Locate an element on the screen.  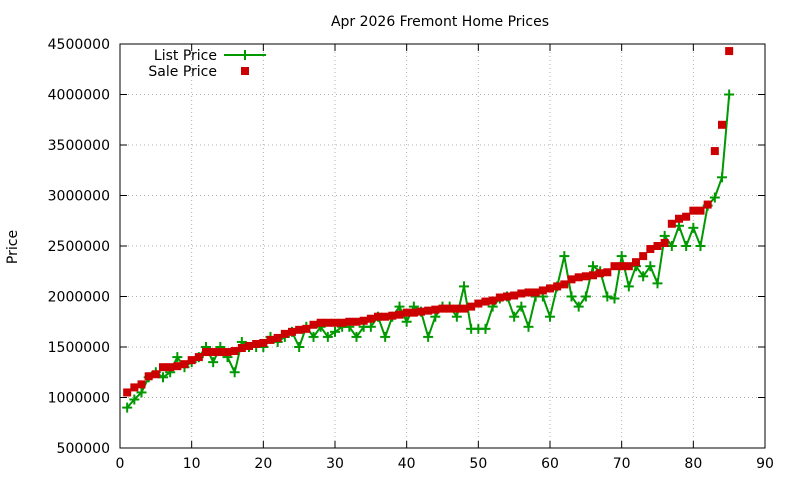
y-tick-label: 3500000 is located at coordinates (79, 146).